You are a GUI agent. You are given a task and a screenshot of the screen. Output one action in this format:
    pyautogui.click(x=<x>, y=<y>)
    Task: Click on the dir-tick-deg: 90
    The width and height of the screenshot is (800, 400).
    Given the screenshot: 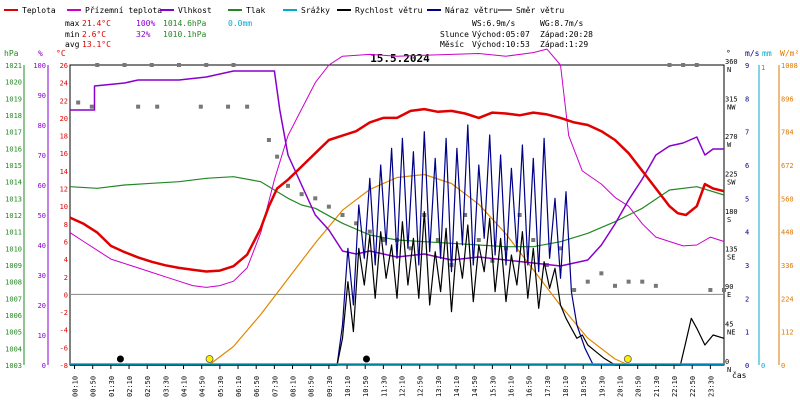 What is the action you would take?
    pyautogui.click(x=729, y=287)
    